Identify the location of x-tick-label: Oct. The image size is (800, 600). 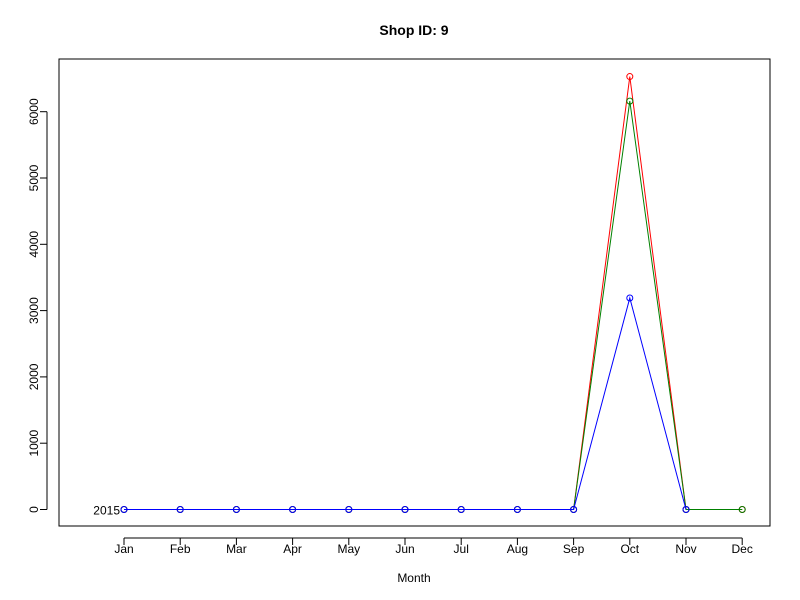
(629, 549).